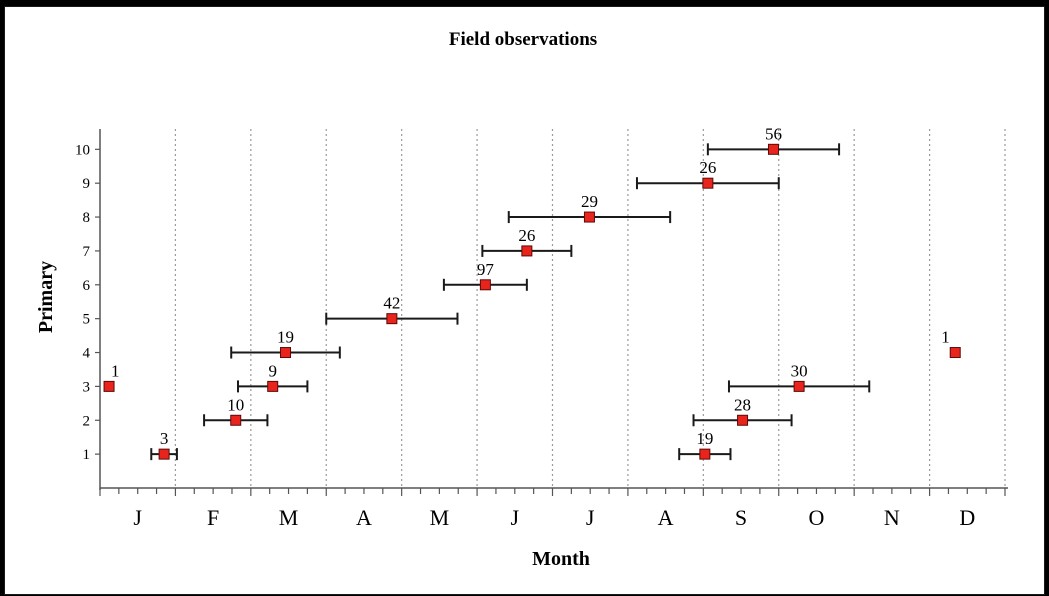 This screenshot has width=1049, height=596. What do you see at coordinates (82, 150) in the screenshot?
I see `y-tick-label: 10` at bounding box center [82, 150].